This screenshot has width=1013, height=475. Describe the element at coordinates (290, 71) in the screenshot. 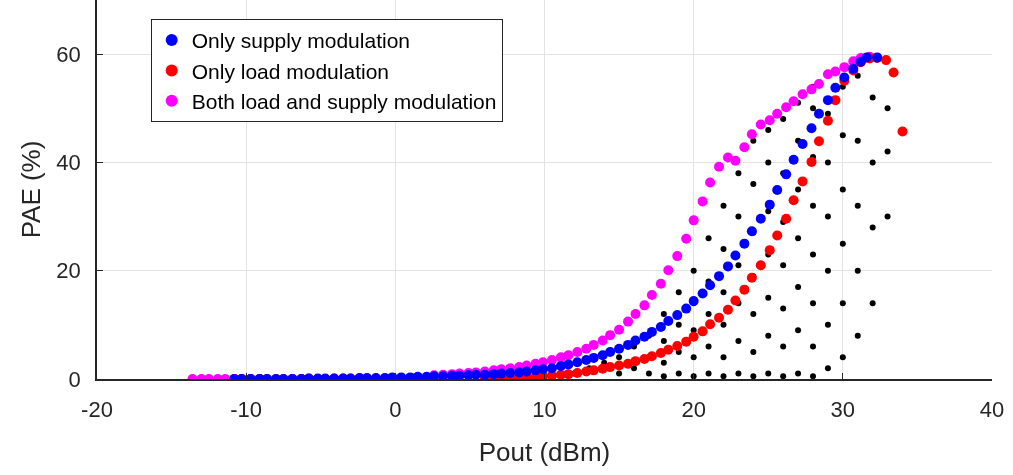

I see `legend-label: Only load modulation` at that location.